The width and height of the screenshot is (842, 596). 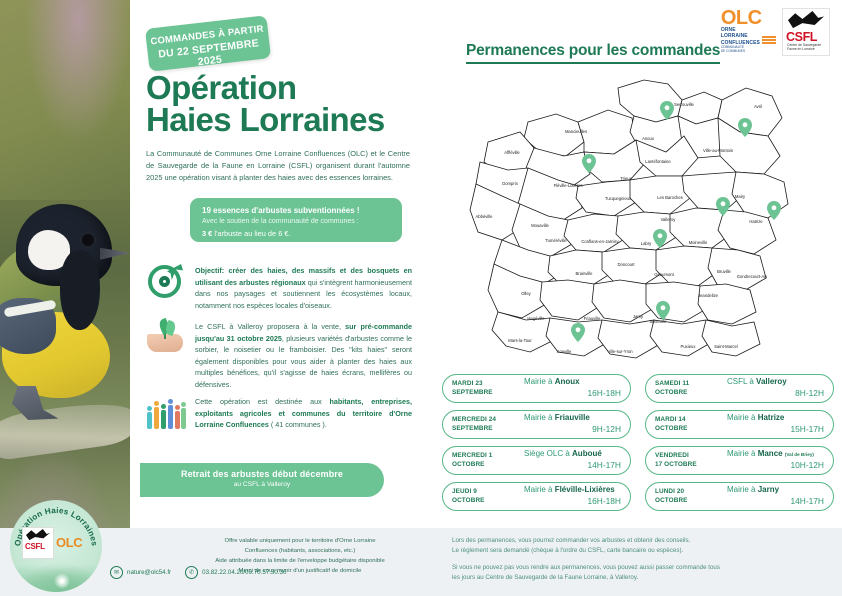 What do you see at coordinates (526, 293) in the screenshot?
I see `map-commune-label: Olley` at bounding box center [526, 293].